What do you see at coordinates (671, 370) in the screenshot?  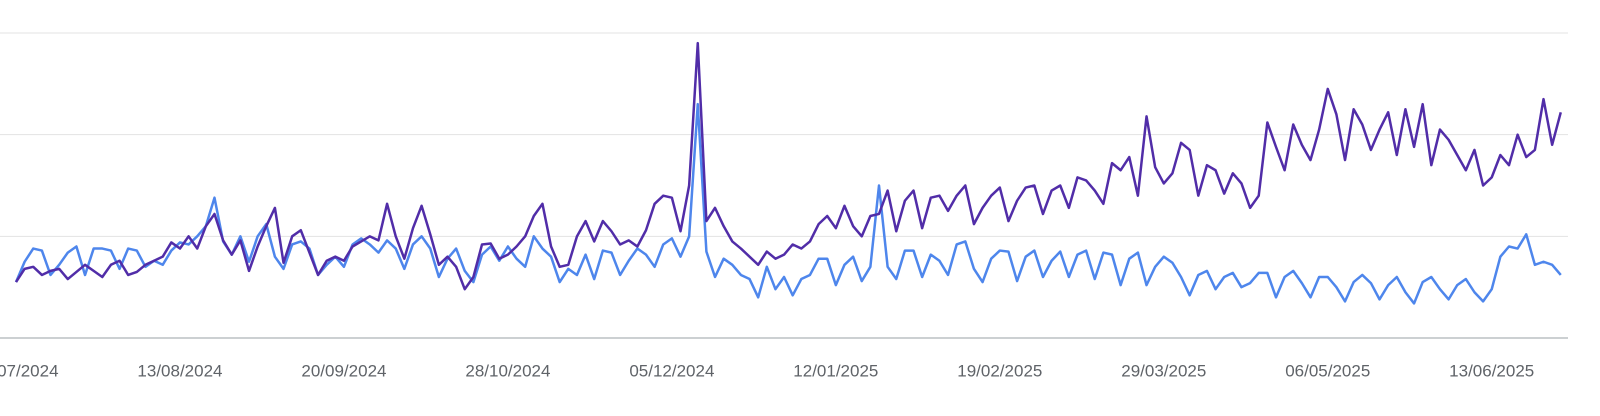 I see `x-tick-label: 05/12/2024` at bounding box center [671, 370].